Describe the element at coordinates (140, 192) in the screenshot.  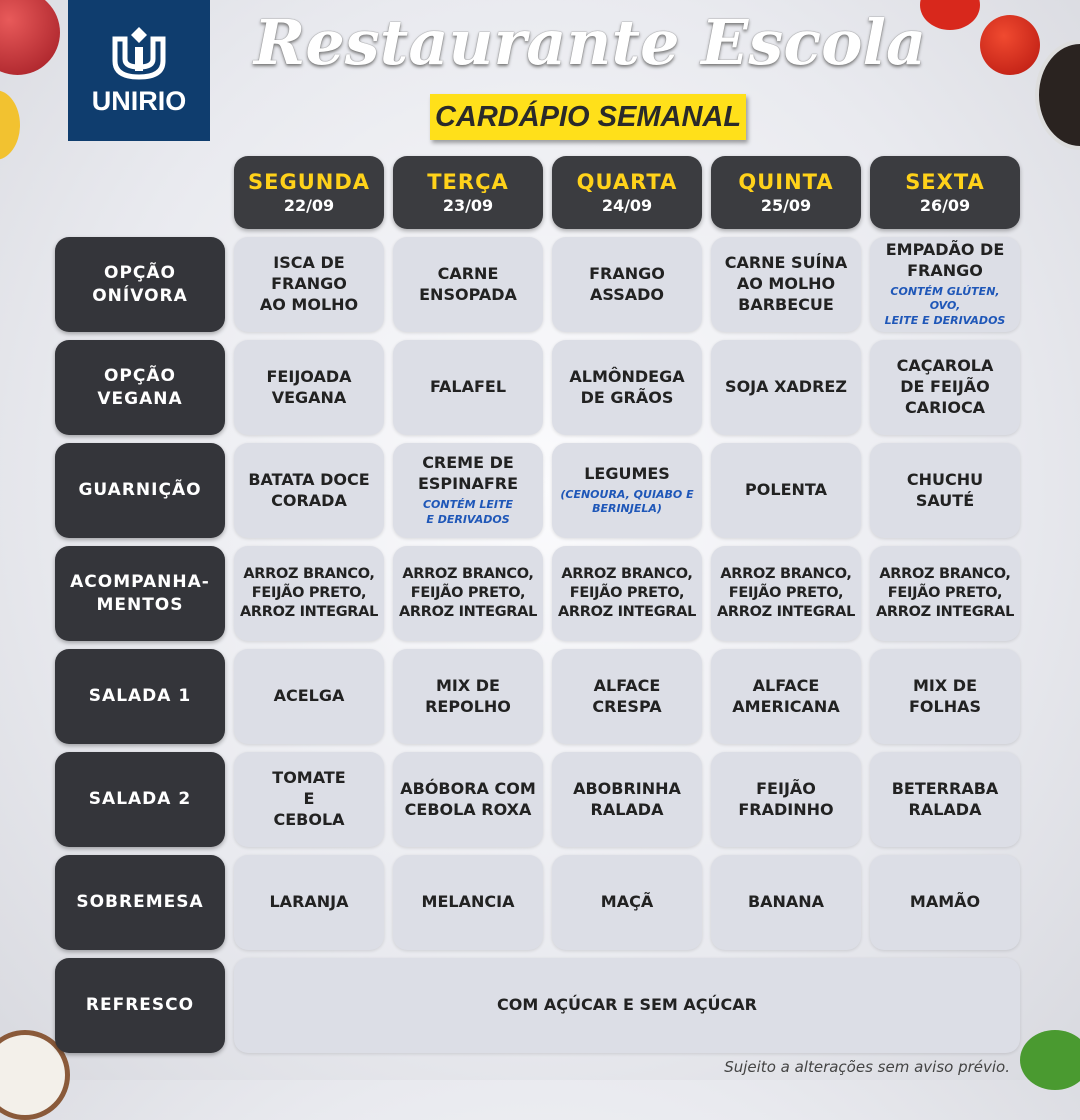
I see `corner-spacer` at that location.